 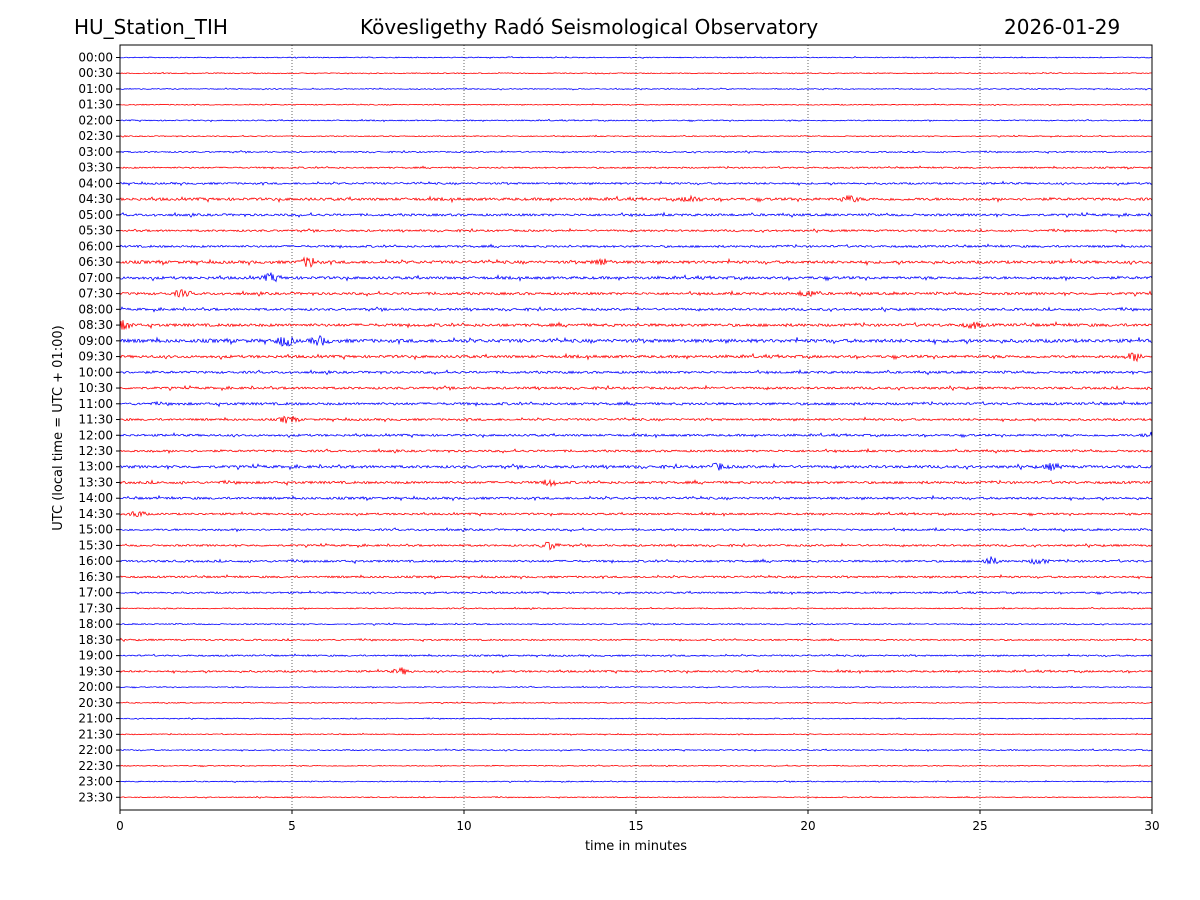 What do you see at coordinates (58, 427) in the screenshot?
I see `y-axis-label: UTC (local time = UTC + 01:00)` at bounding box center [58, 427].